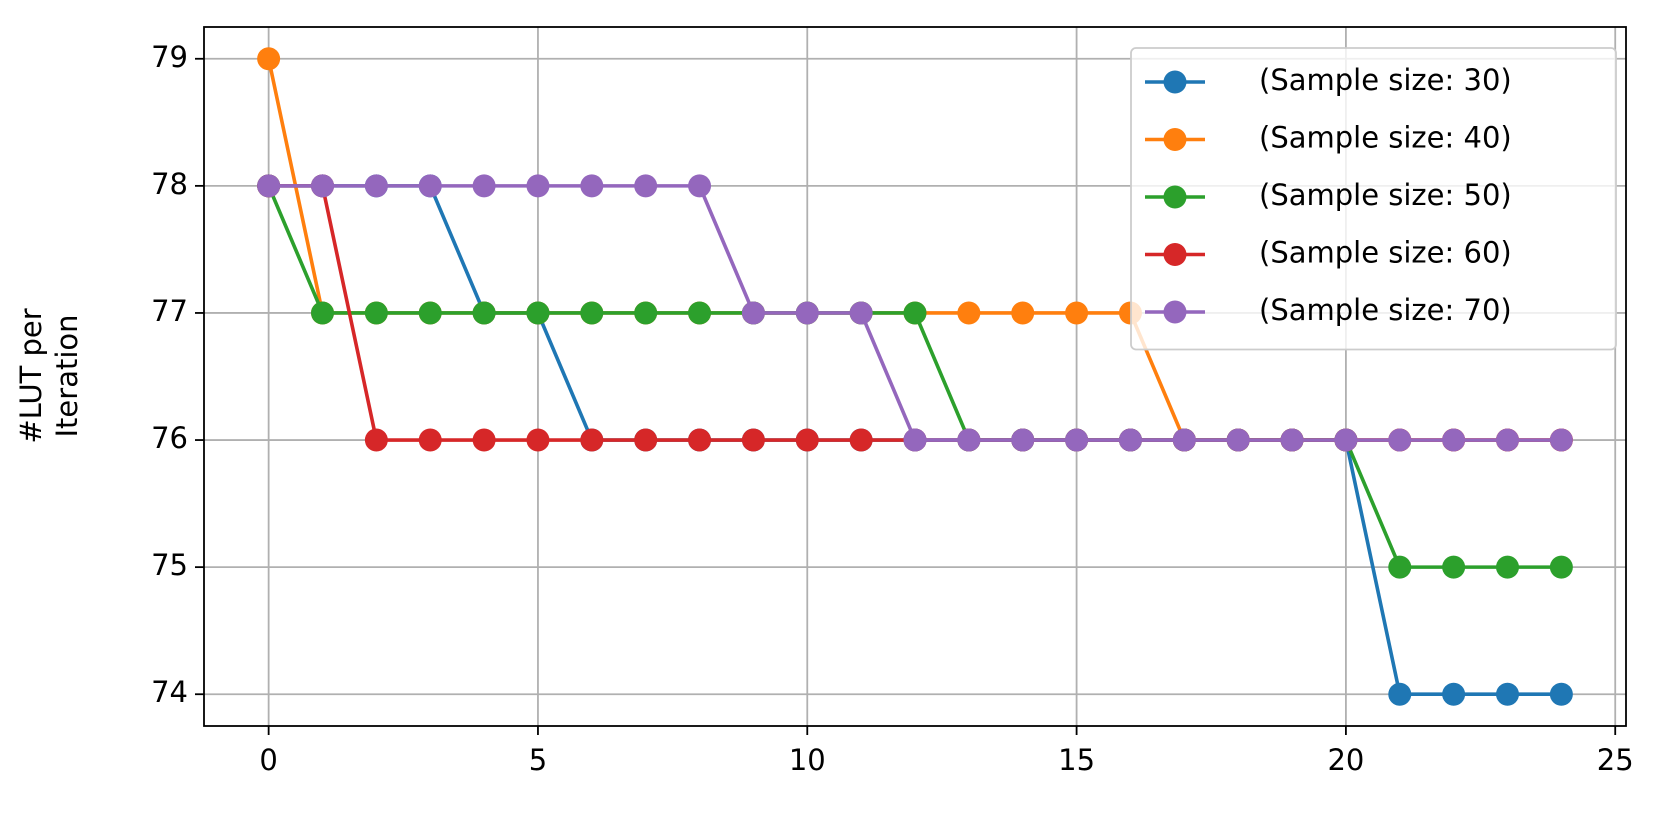 The width and height of the screenshot is (1660, 816). What do you see at coordinates (169, 311) in the screenshot?
I see `y-tick-label: 77` at bounding box center [169, 311].